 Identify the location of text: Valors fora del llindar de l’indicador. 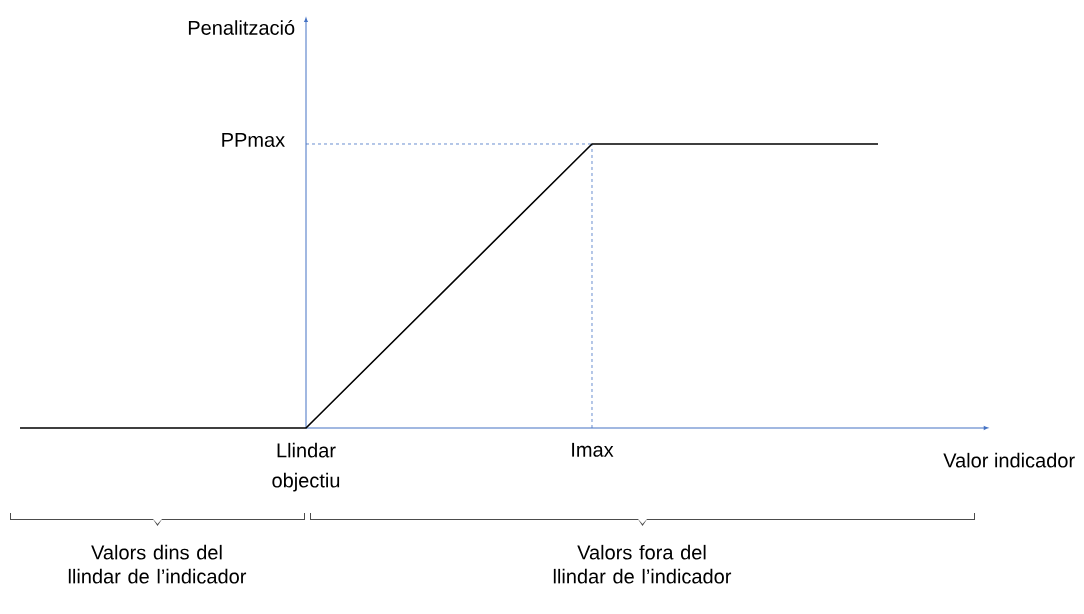
(642, 564).